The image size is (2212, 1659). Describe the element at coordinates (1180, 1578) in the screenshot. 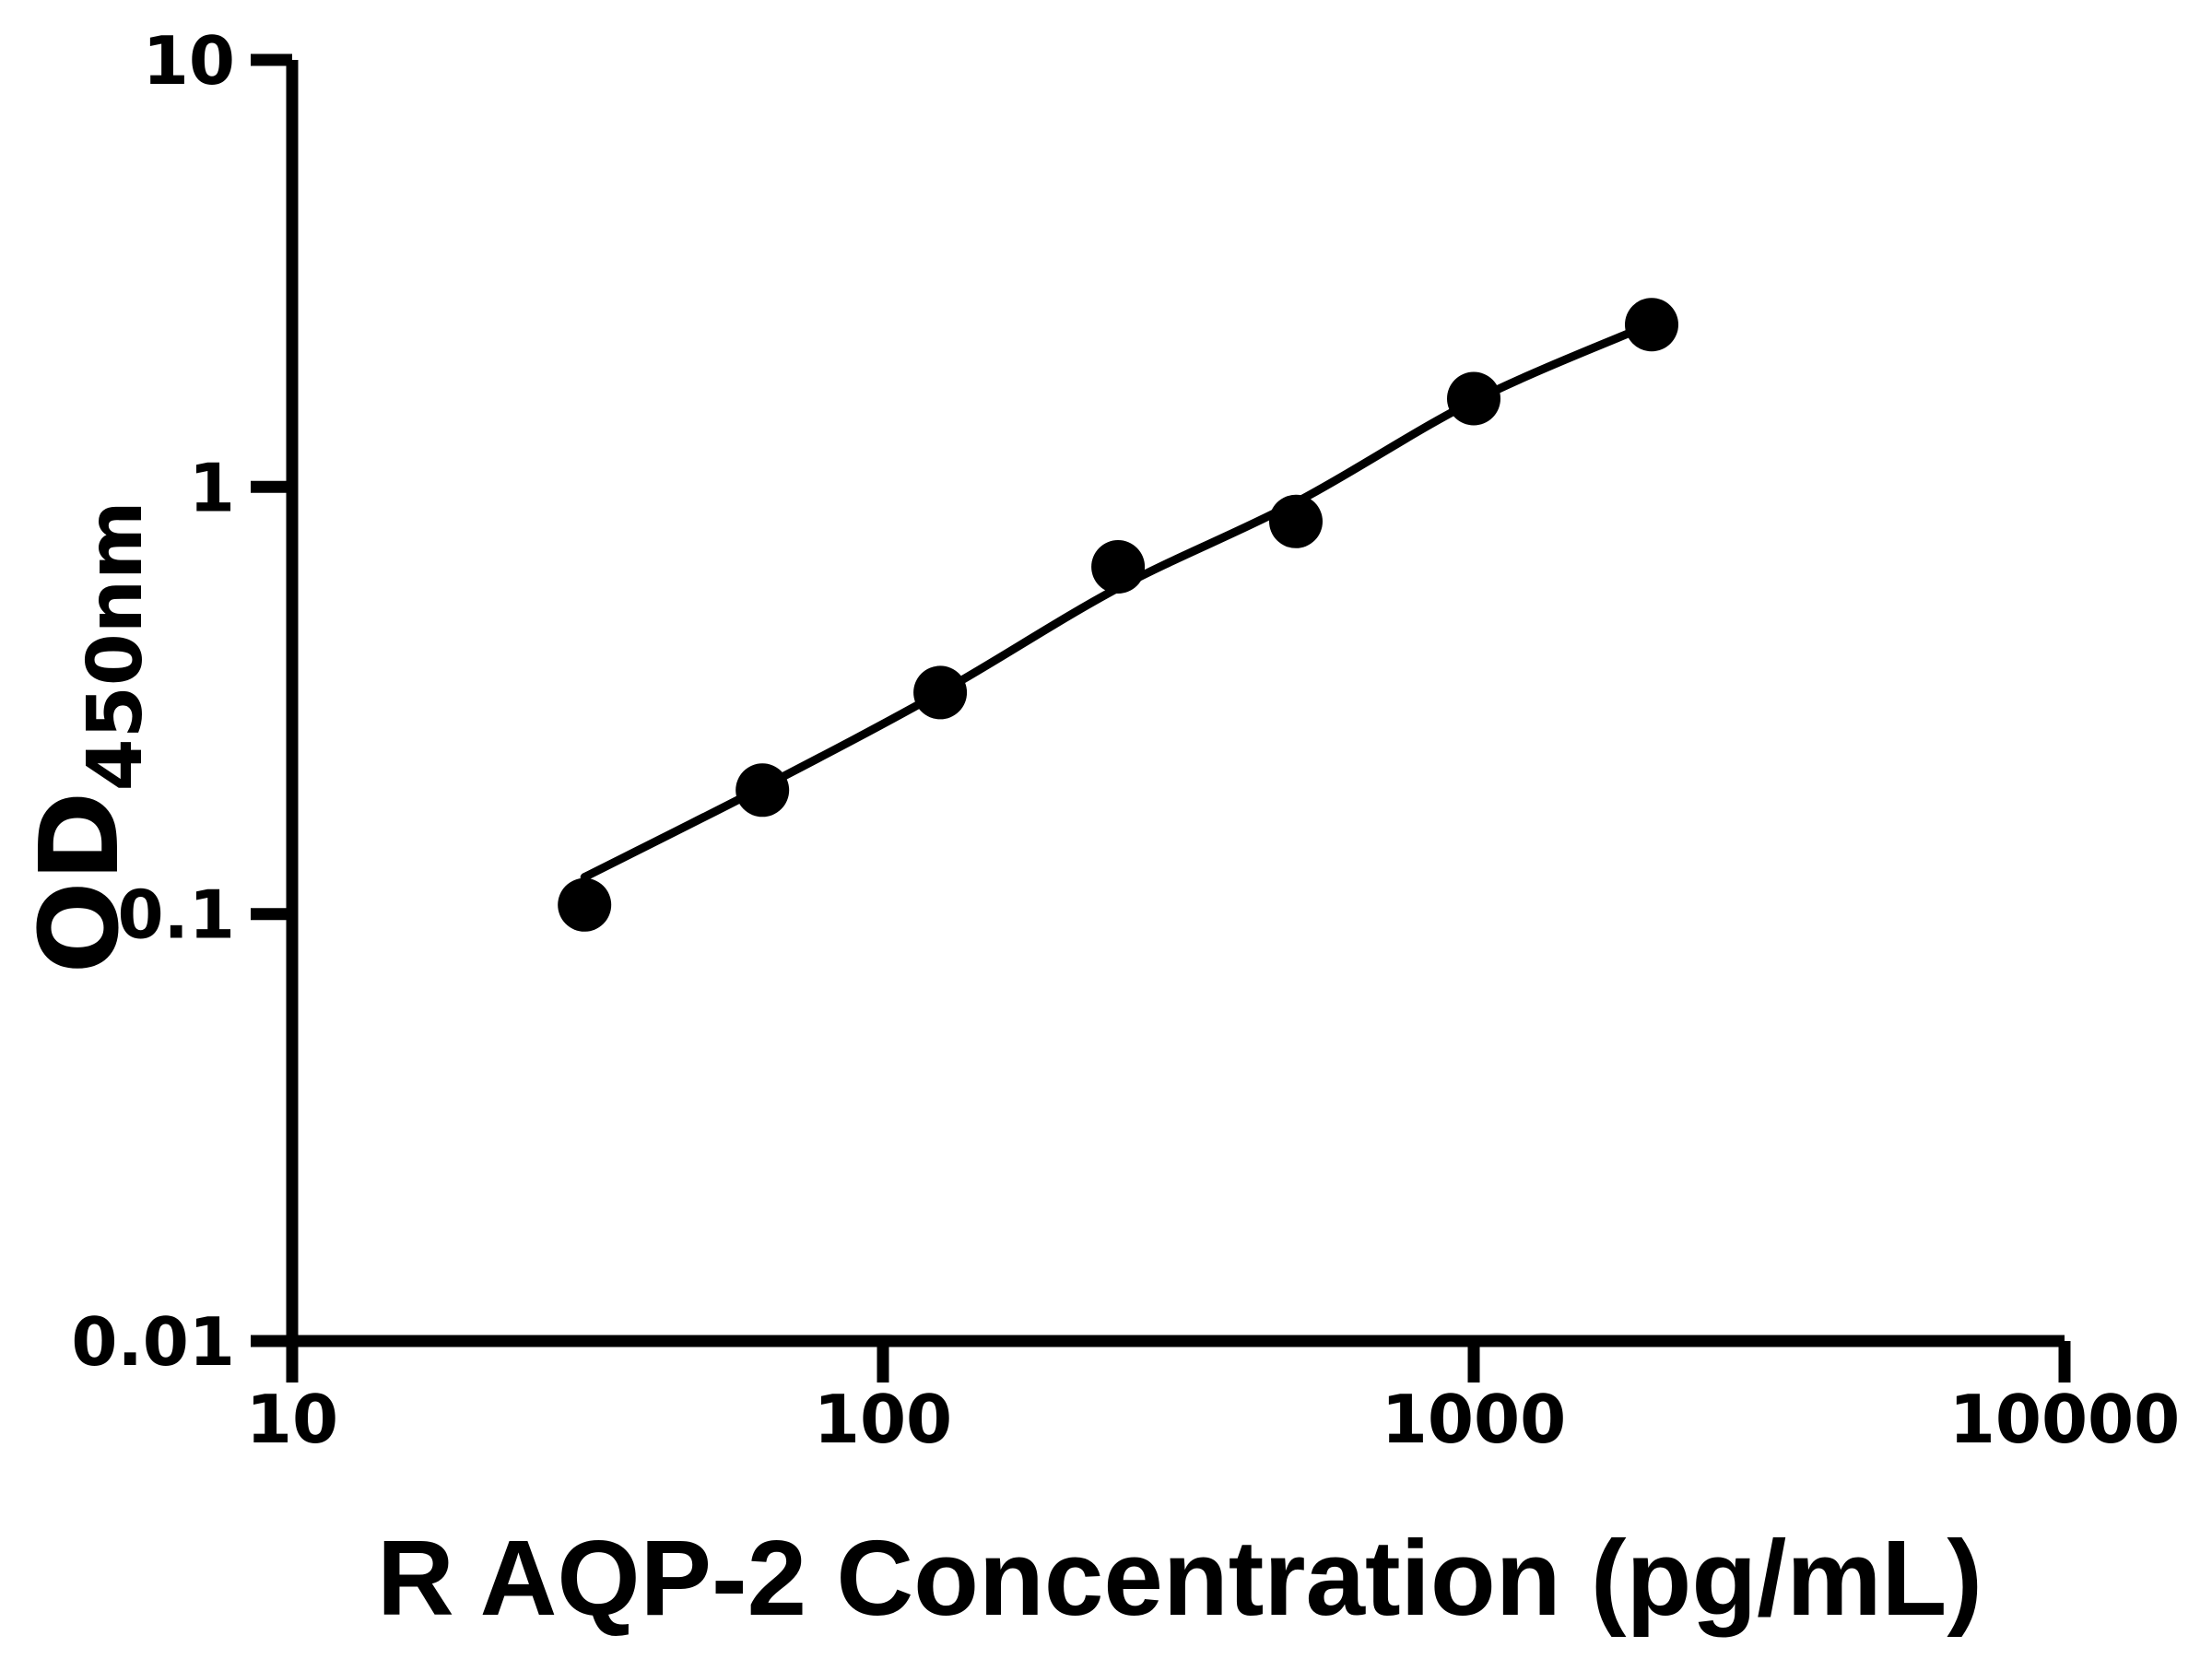

I see `x-axis-title: R AQP-2 Concentration (pg/mL)` at that location.